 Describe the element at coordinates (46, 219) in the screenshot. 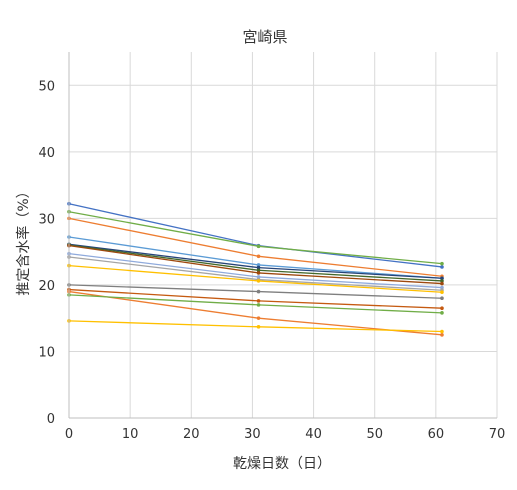

I see `y-tick-label: 30` at that location.